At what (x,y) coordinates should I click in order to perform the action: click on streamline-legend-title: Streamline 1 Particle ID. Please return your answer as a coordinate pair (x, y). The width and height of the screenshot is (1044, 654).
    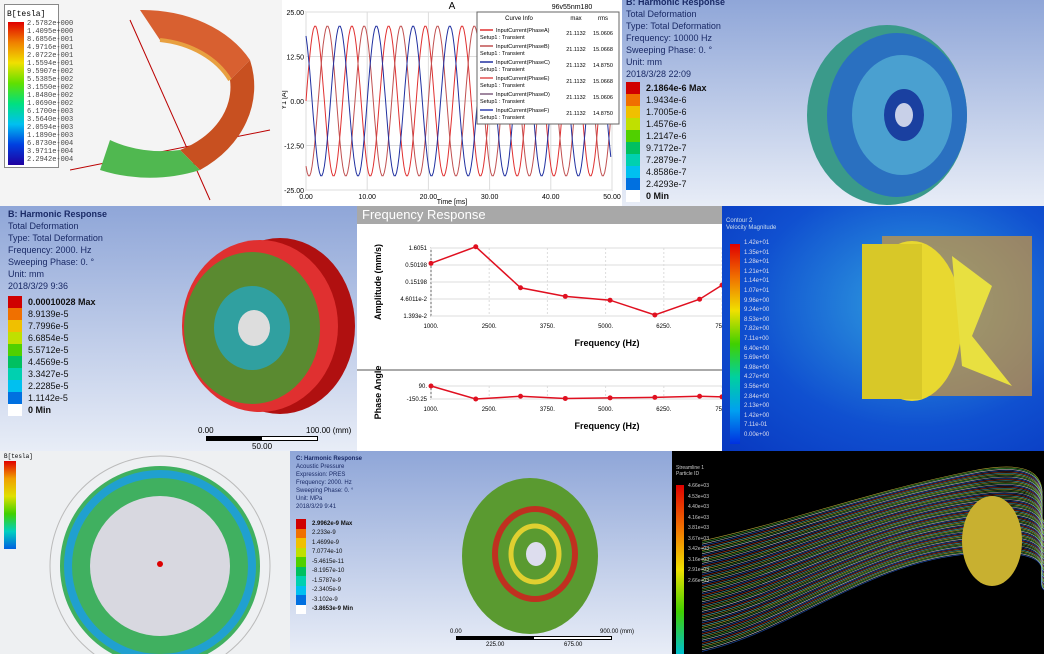
    Looking at the image, I should click on (690, 471).